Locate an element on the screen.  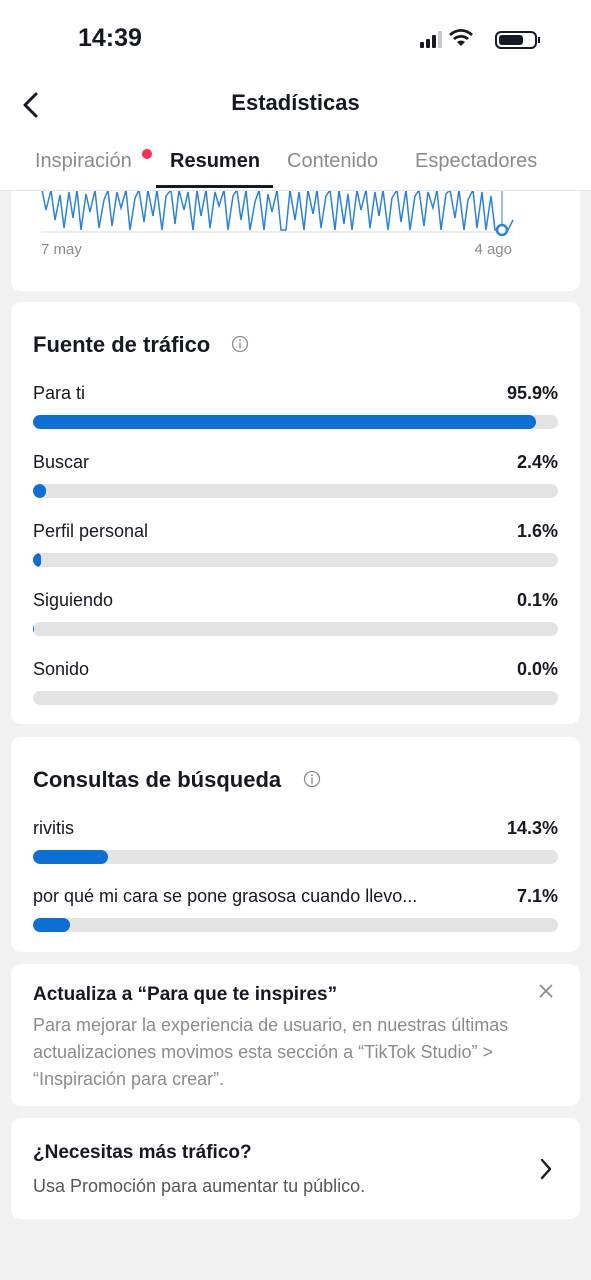
tab: Espectadores is located at coordinates (476, 161).